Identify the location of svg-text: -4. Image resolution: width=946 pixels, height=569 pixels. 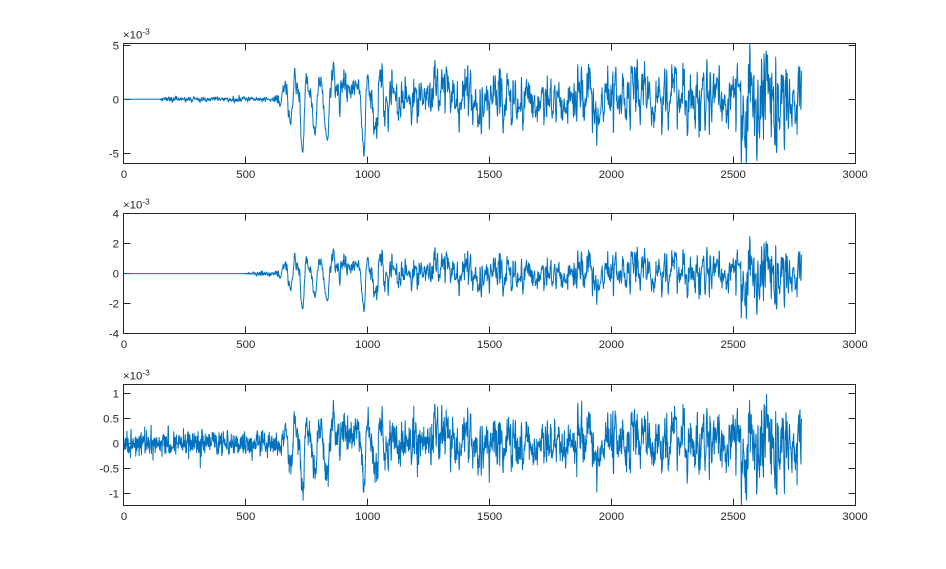
(114, 334).